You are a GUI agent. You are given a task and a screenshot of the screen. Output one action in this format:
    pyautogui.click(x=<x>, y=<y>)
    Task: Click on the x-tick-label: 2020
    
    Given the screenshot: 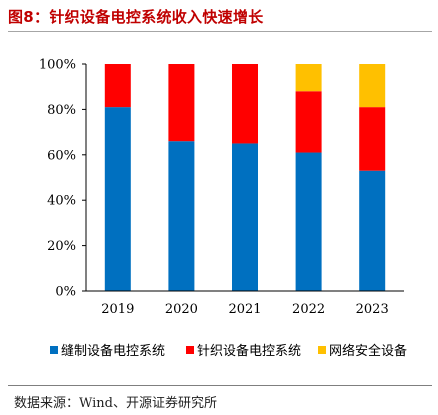 What is the action you would take?
    pyautogui.click(x=181, y=309)
    